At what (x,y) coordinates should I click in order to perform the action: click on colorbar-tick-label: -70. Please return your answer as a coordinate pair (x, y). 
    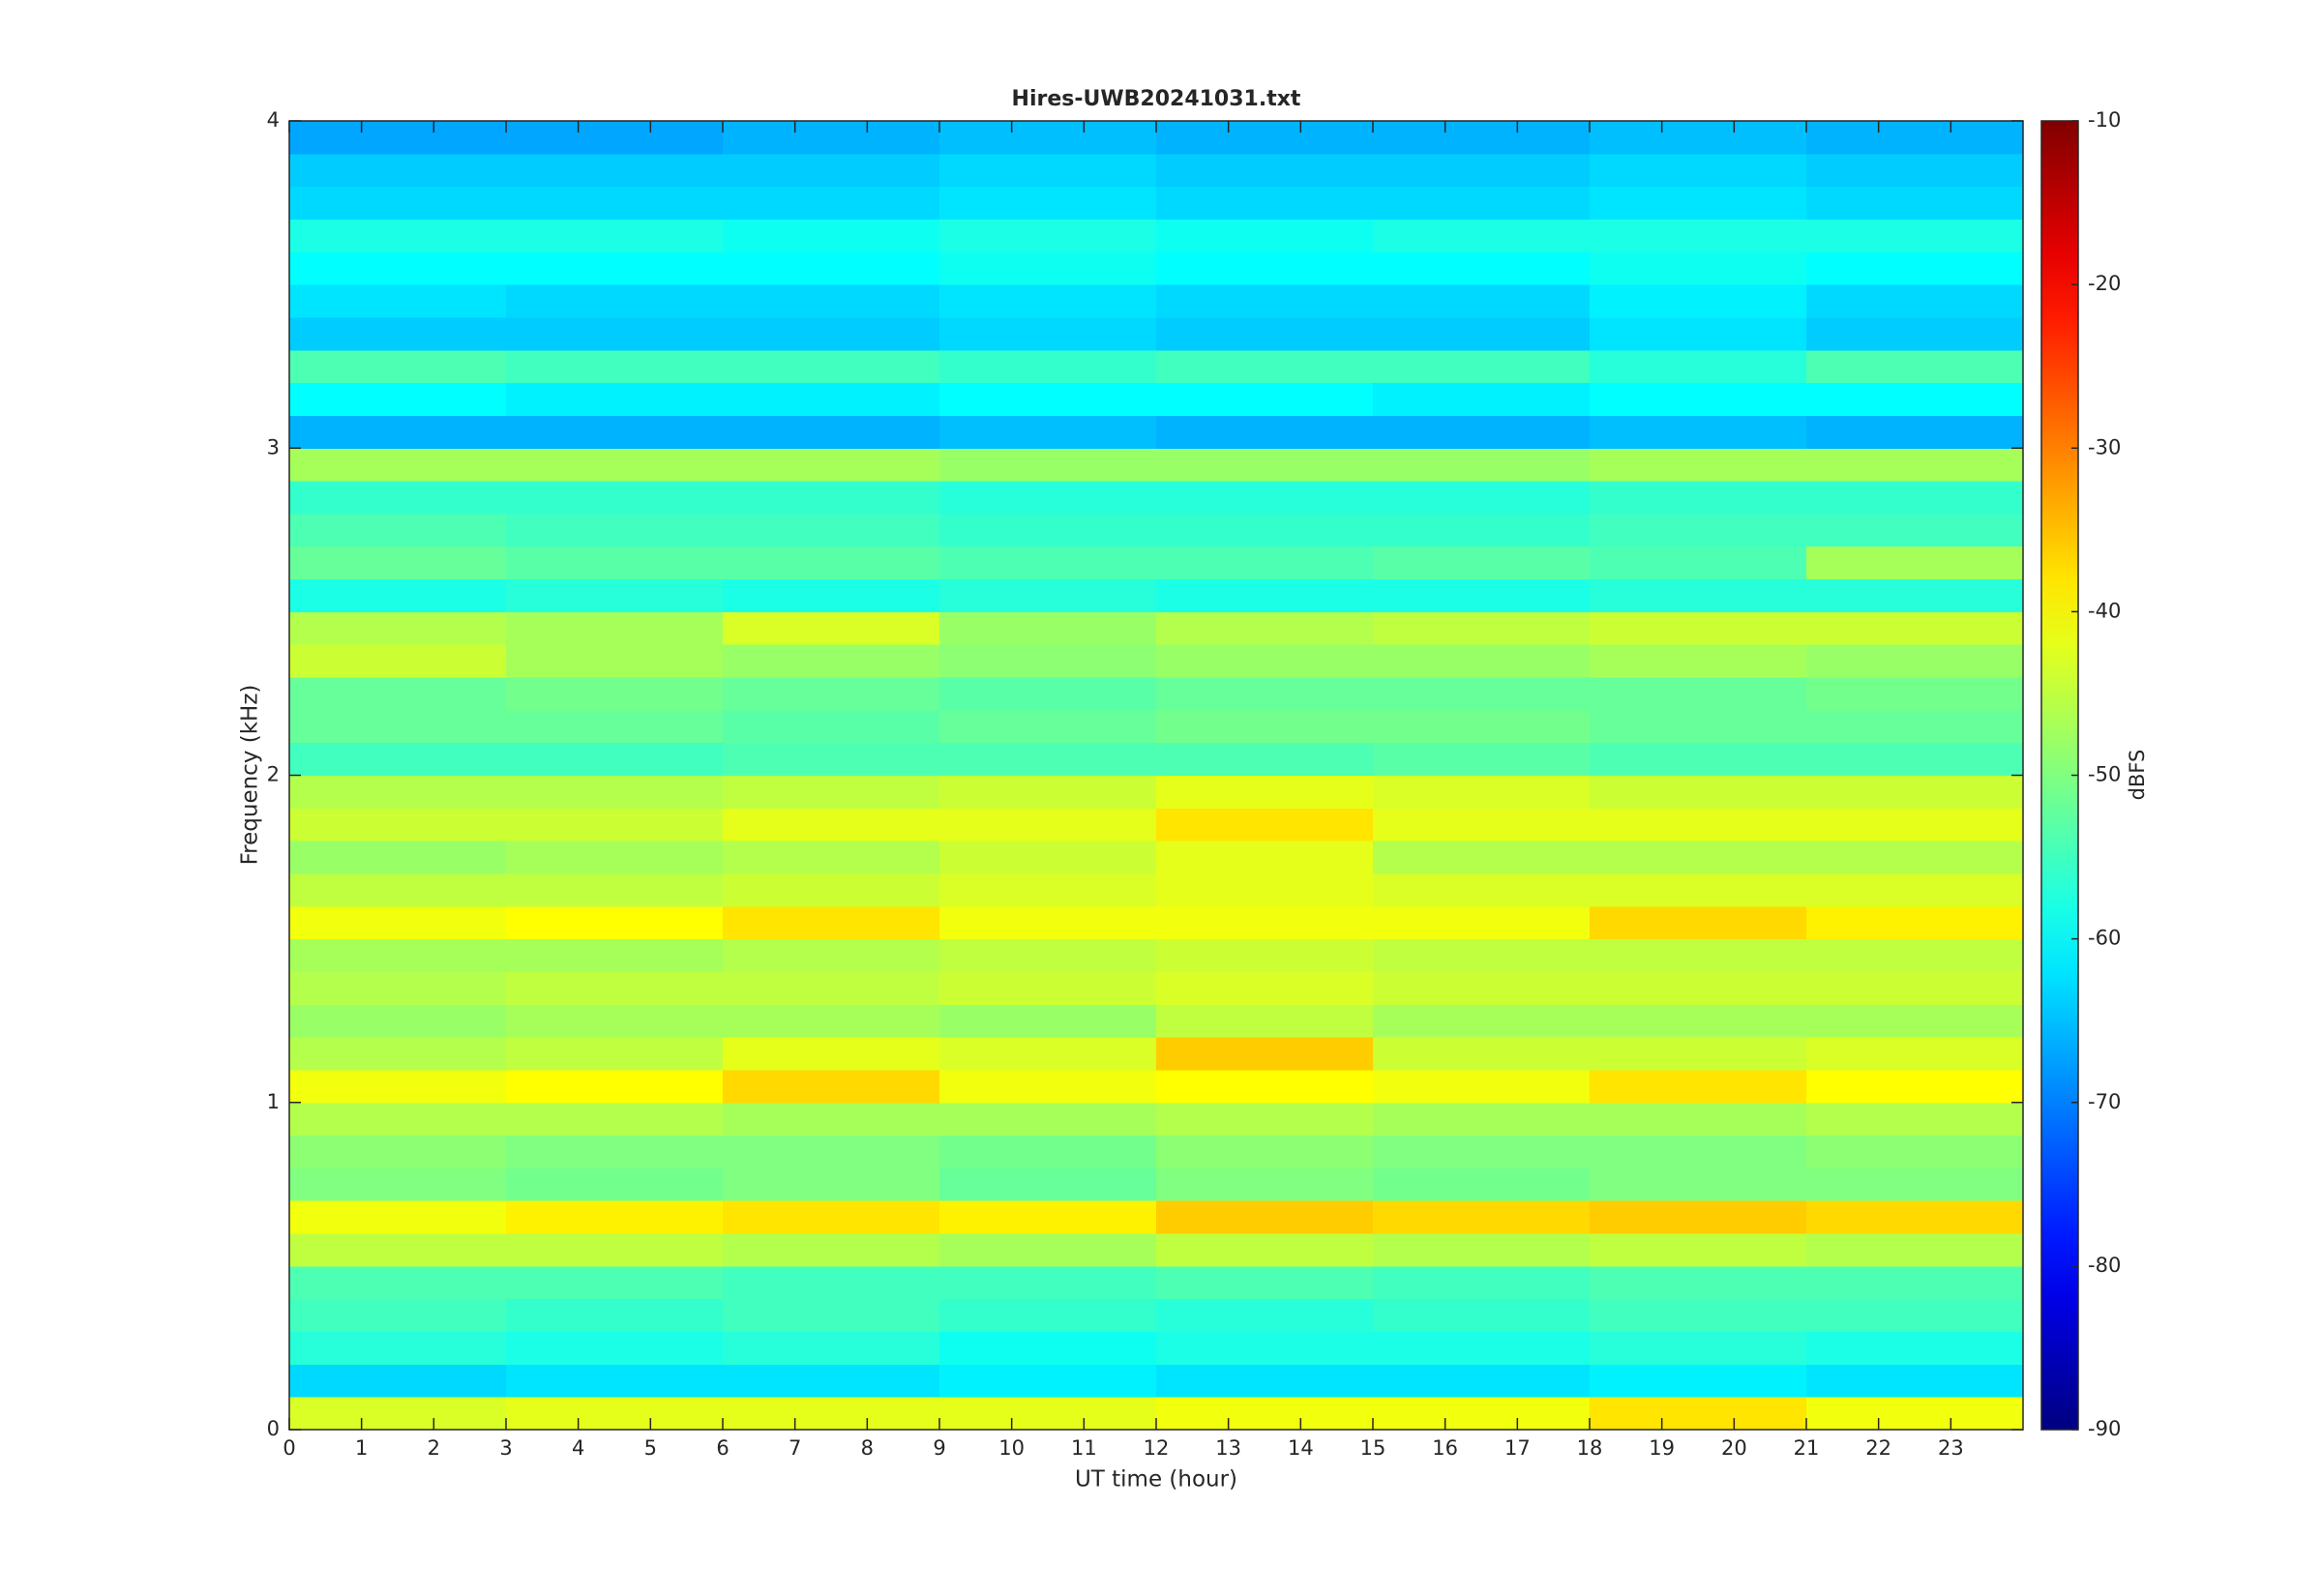
    Looking at the image, I should click on (2104, 1101).